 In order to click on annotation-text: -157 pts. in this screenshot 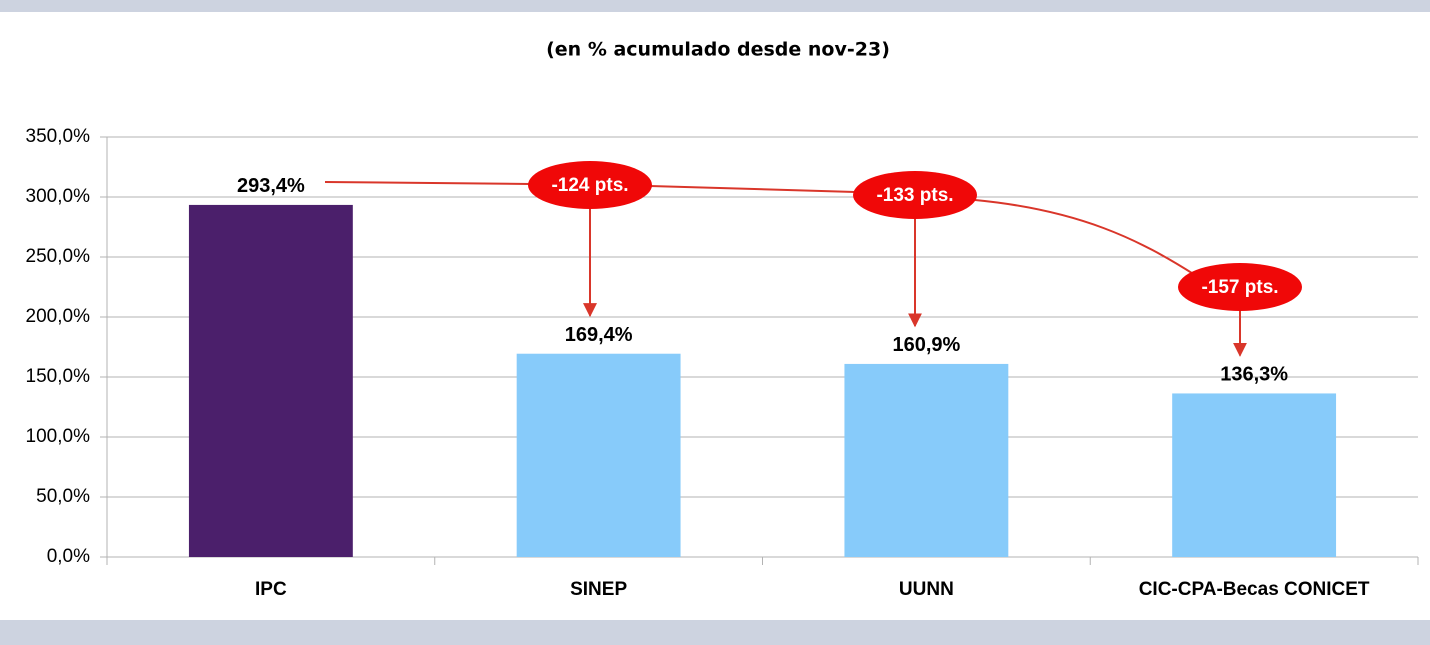, I will do `click(1239, 287)`.